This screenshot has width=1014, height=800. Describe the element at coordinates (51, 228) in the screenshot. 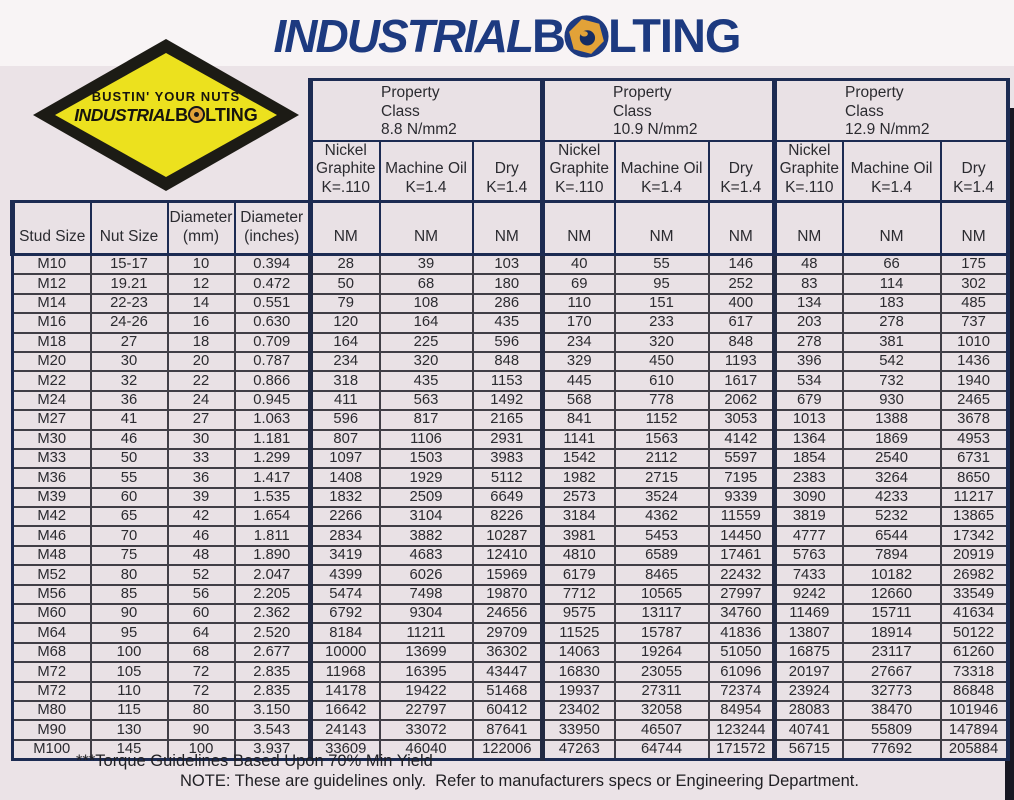

I see `stud-size-header: Stud Size` at that location.